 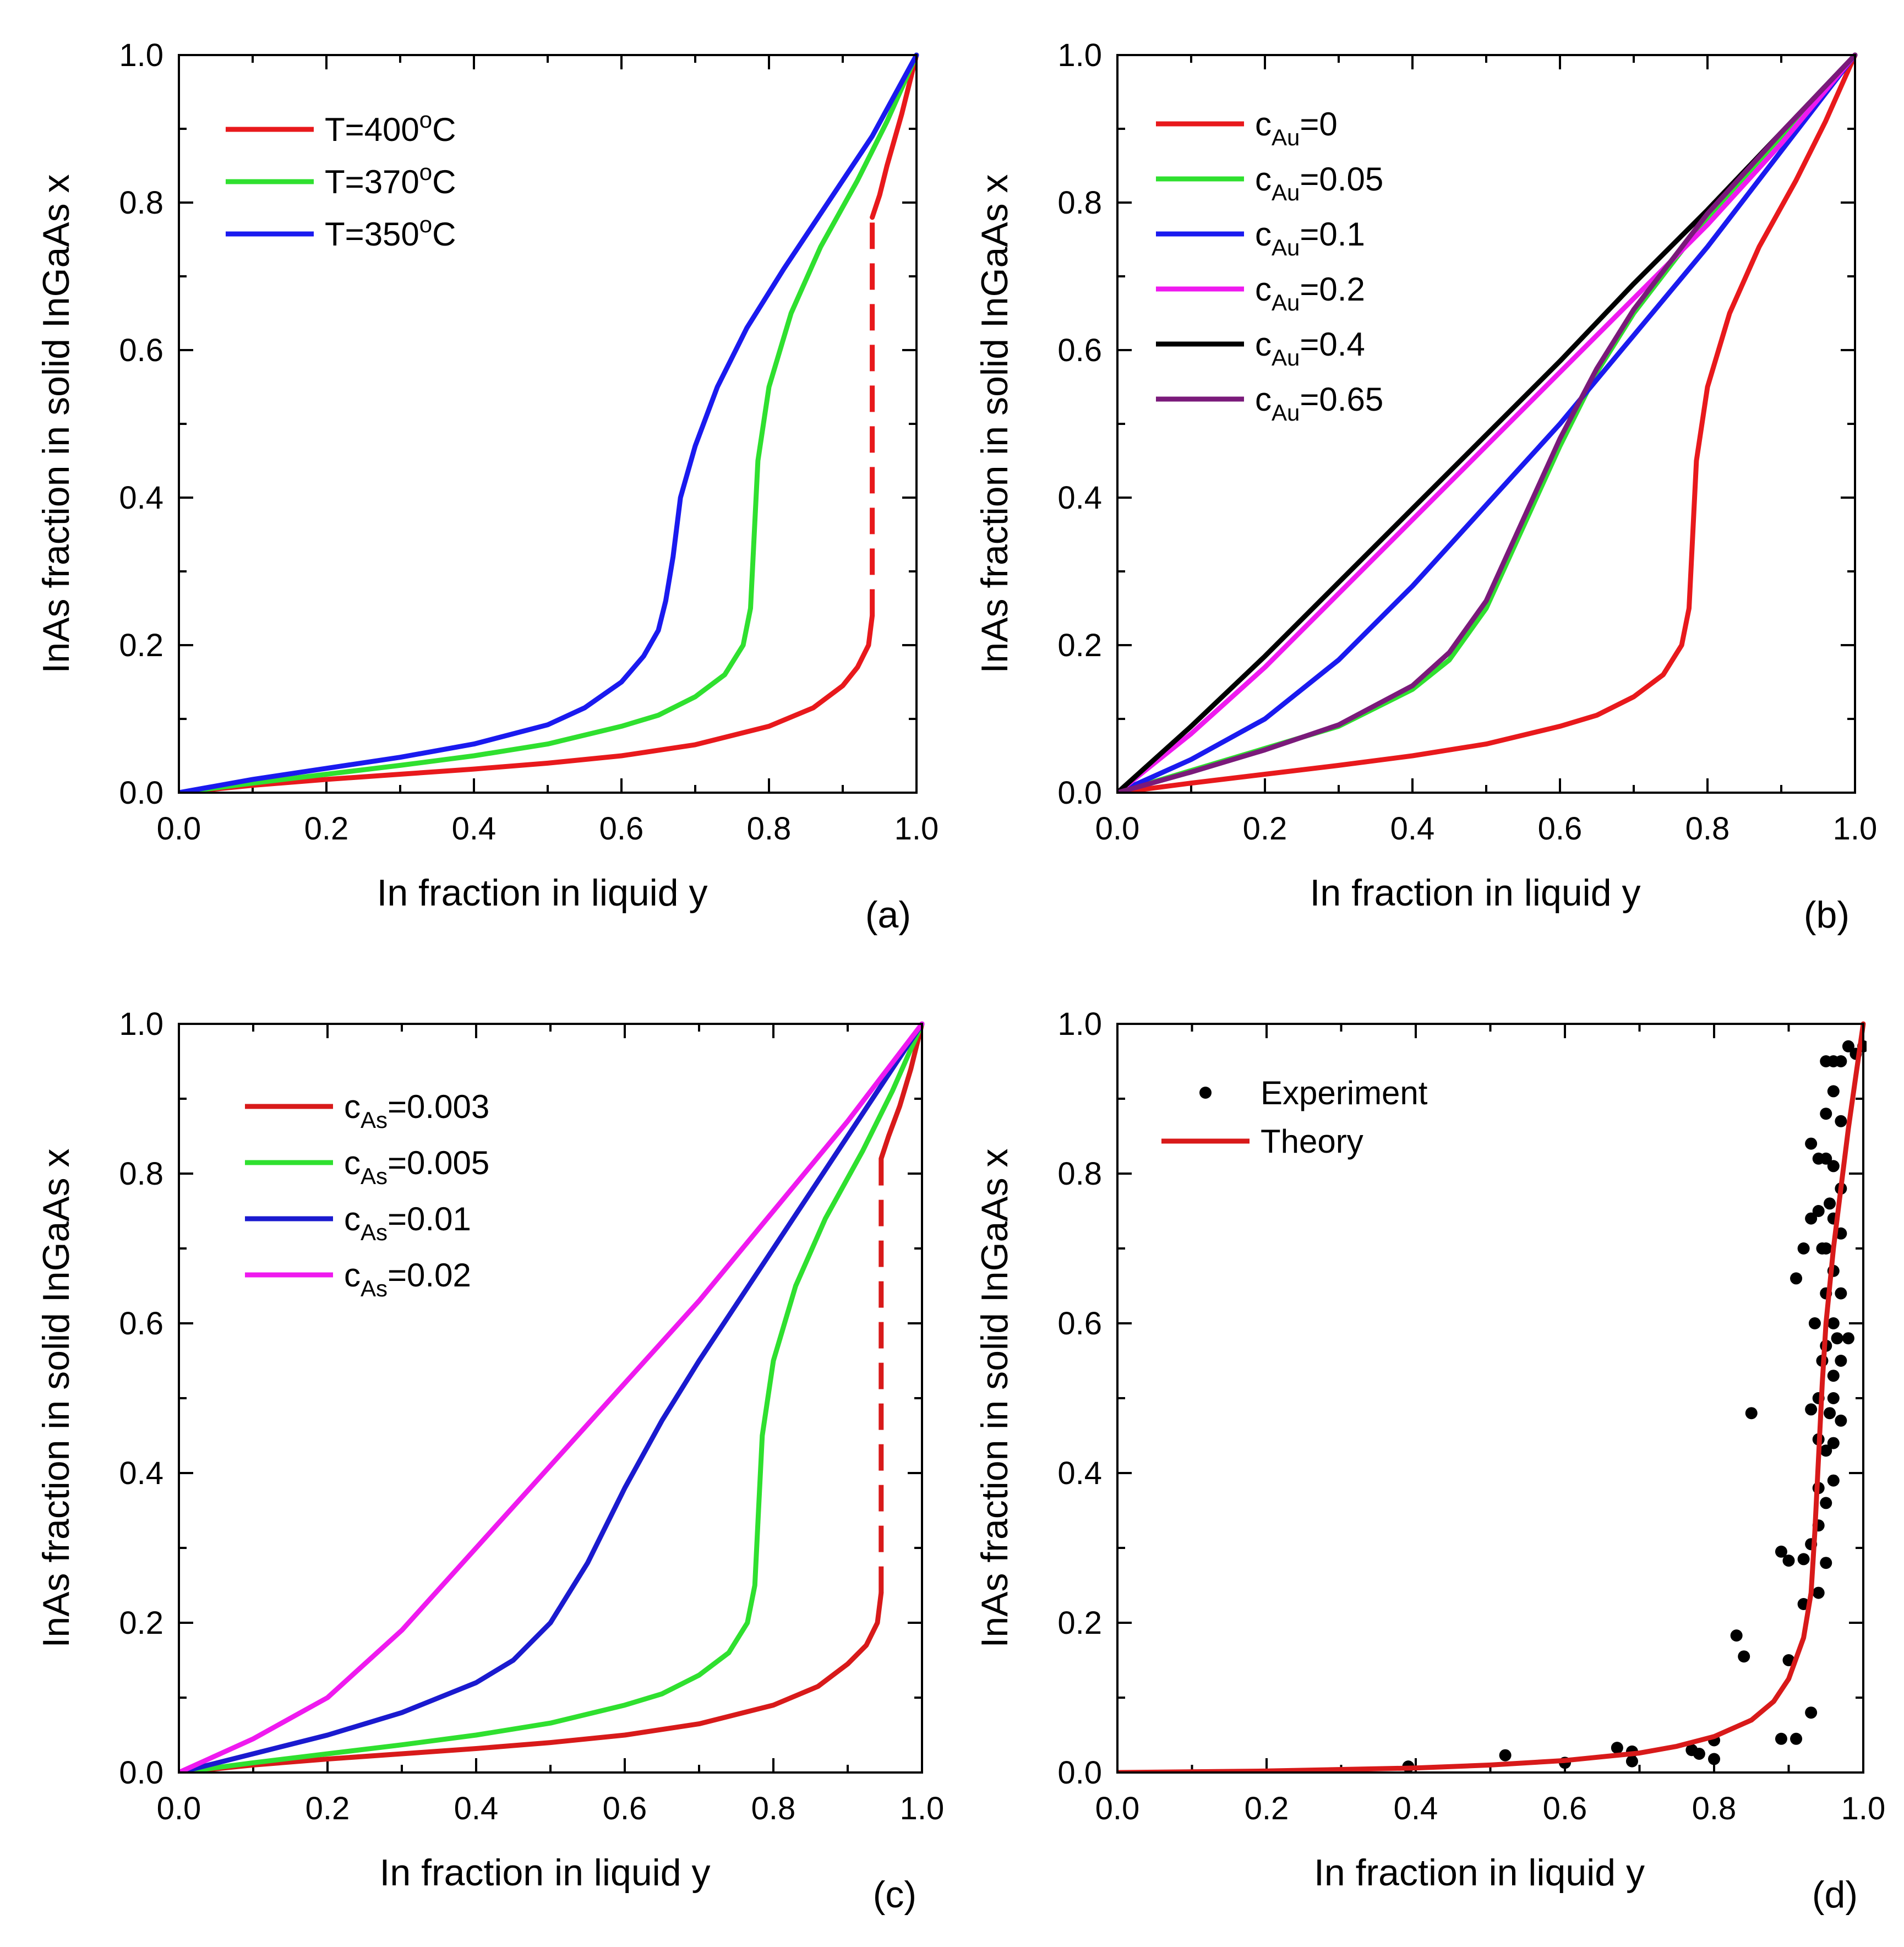 I want to click on legend-label: cAs=0.02, so click(x=407, y=1279).